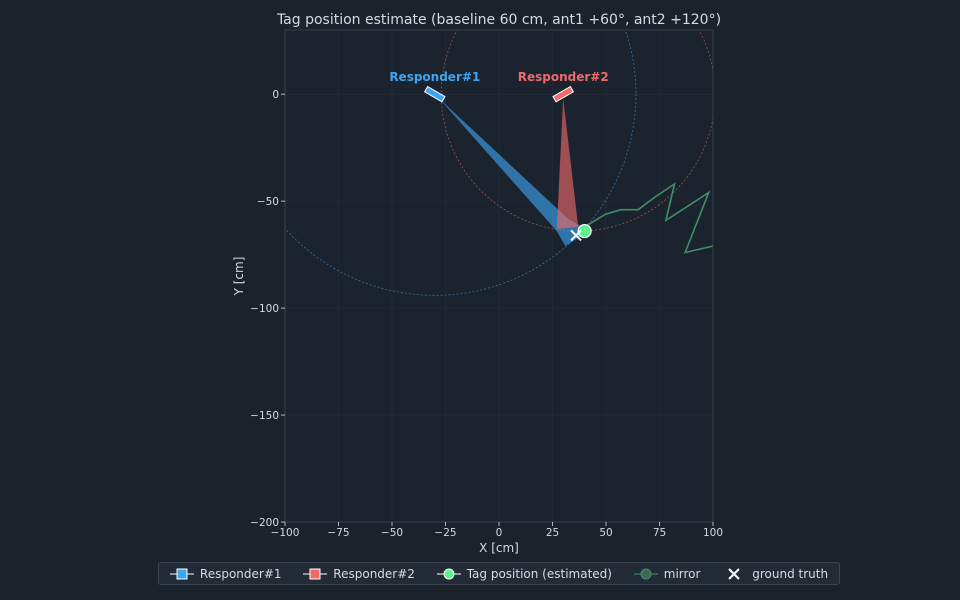 The width and height of the screenshot is (960, 600). I want to click on mirror-marker-icon, so click(645, 573).